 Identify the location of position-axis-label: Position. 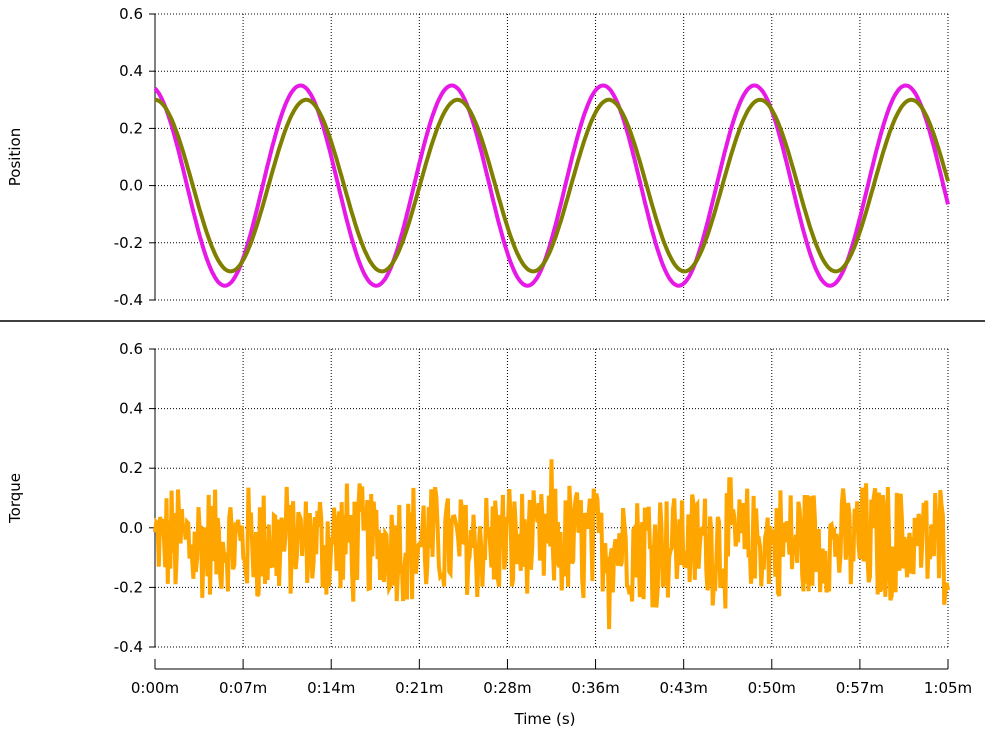
(15, 157).